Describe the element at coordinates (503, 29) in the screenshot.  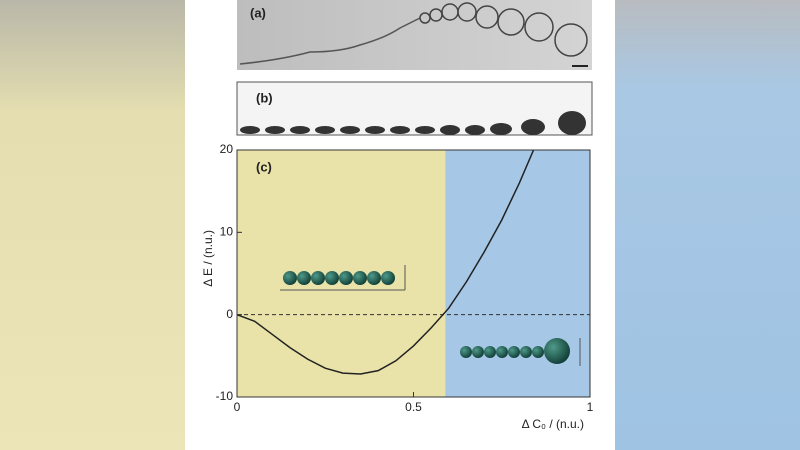
I see `vesicles` at that location.